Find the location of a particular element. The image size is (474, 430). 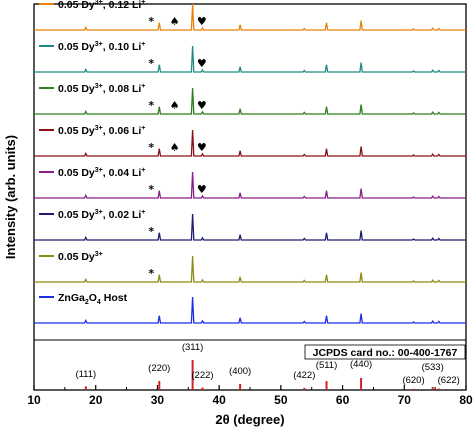

marker-heart-3: ♥ is located at coordinates (202, 147).